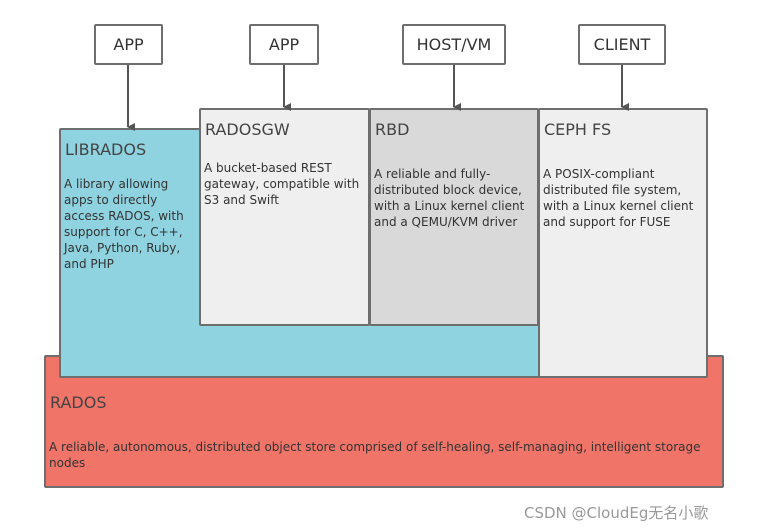 The width and height of the screenshot is (770, 532). I want to click on rados-title: RADOS, so click(78, 402).